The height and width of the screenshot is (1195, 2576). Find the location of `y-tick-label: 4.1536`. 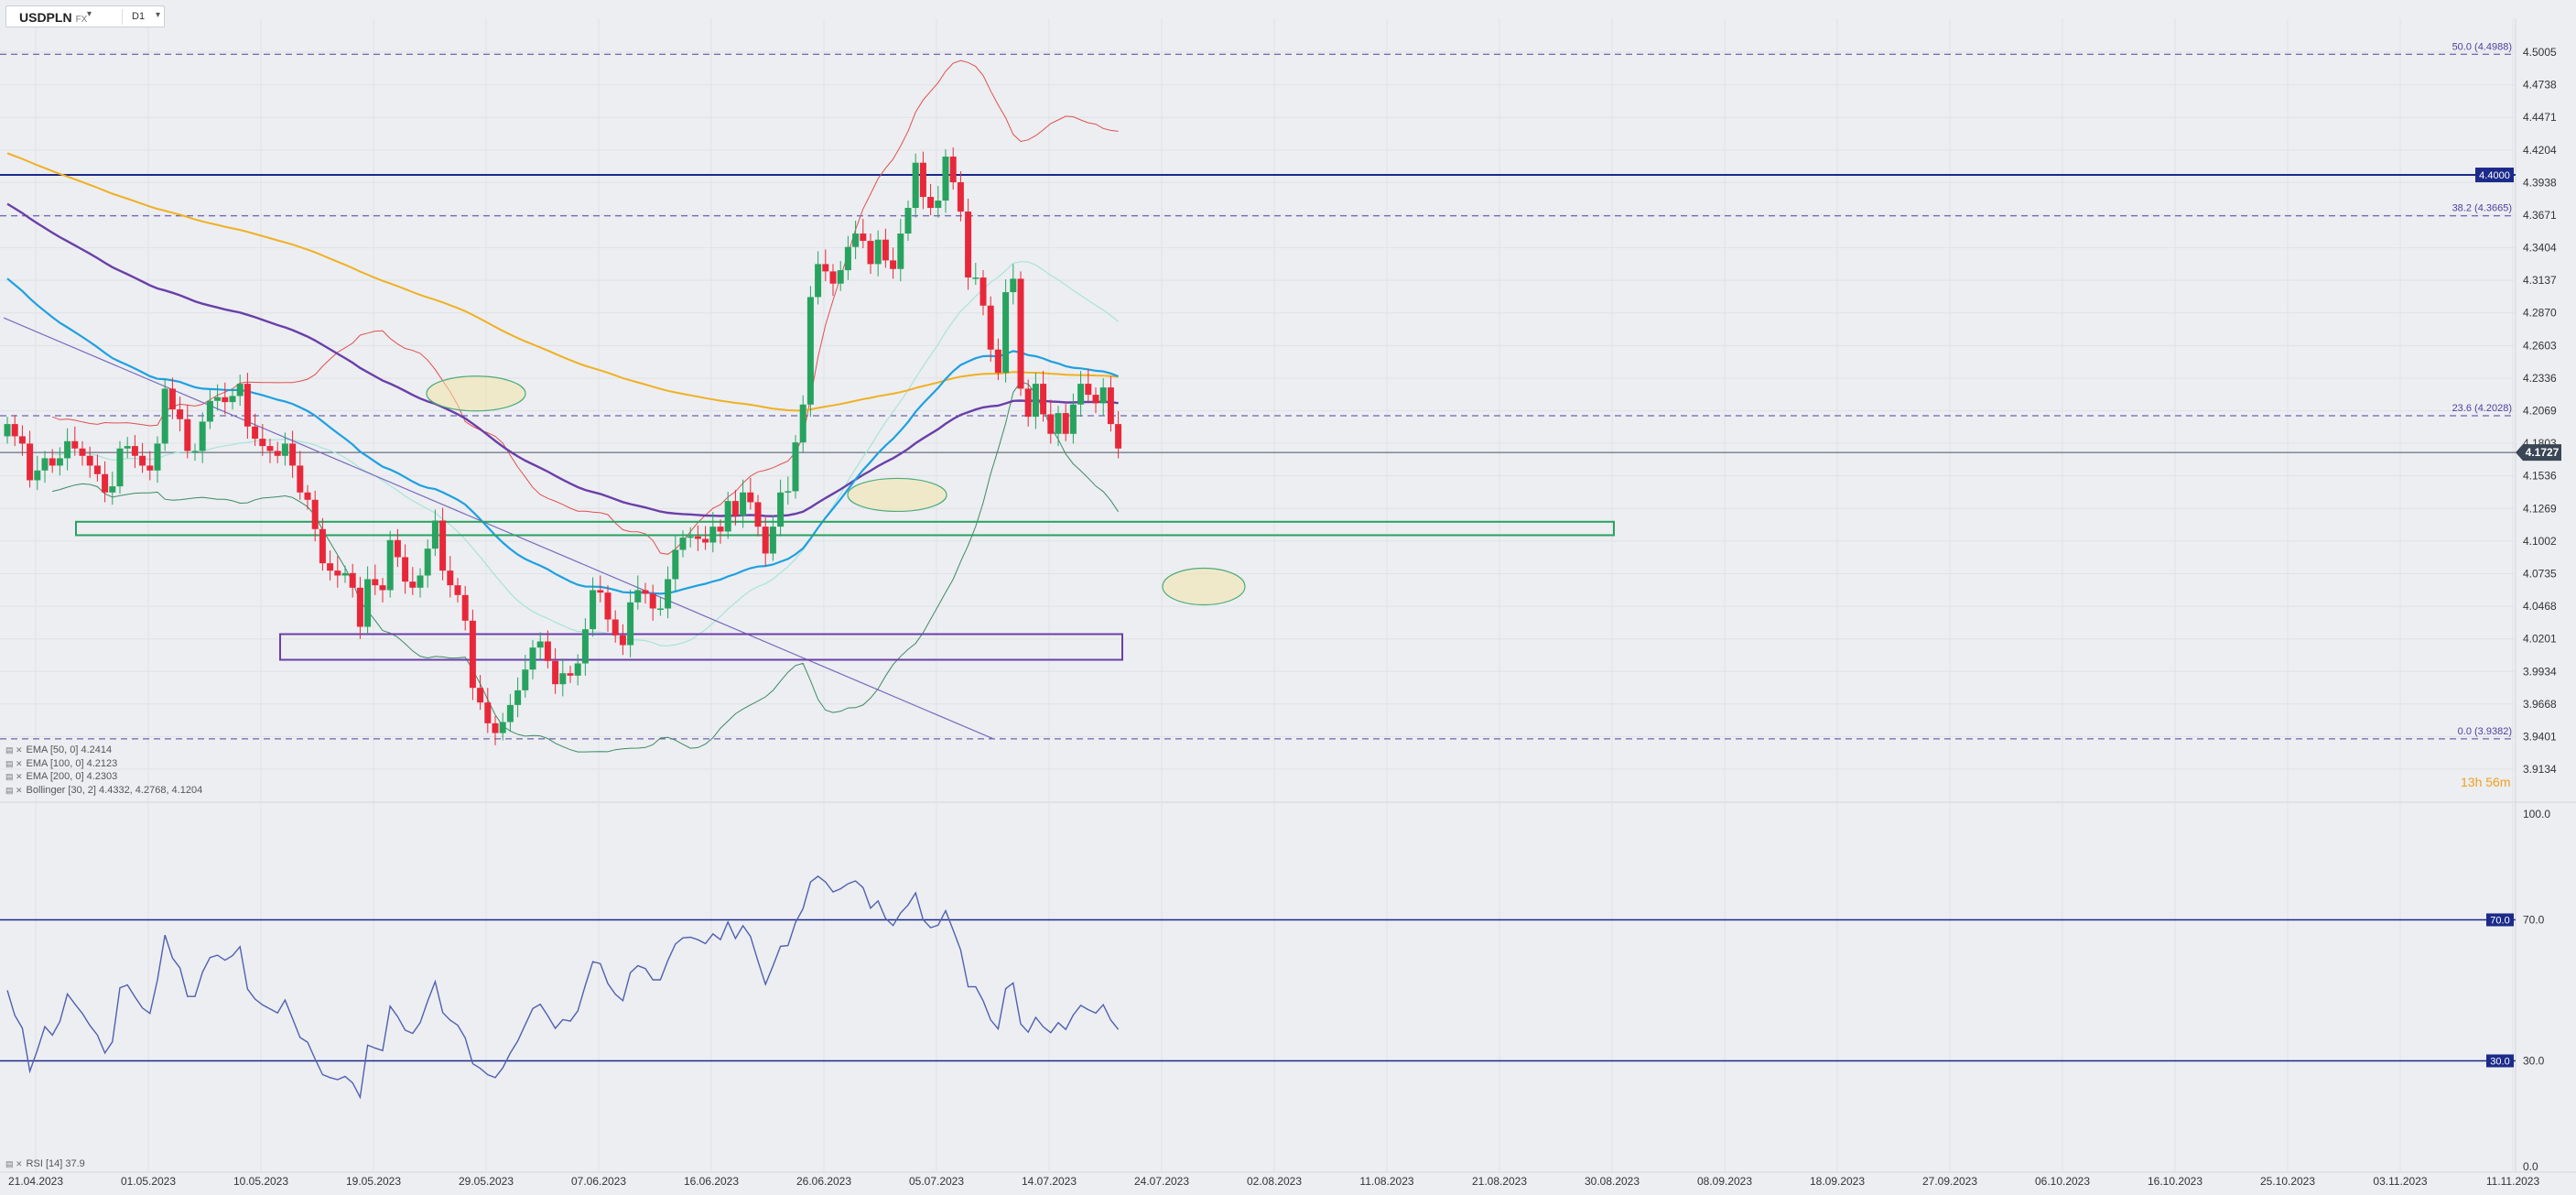

y-tick-label: 4.1536 is located at coordinates (2540, 476).